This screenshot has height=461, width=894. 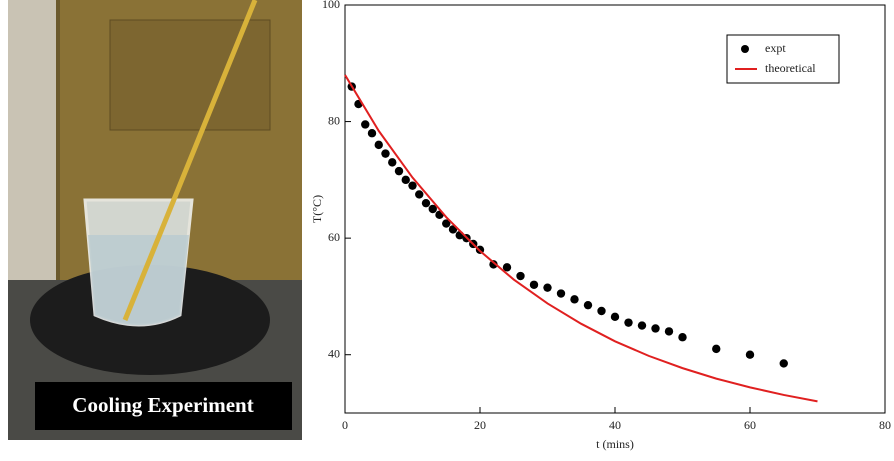 I want to click on door-panel, so click(x=190, y=75).